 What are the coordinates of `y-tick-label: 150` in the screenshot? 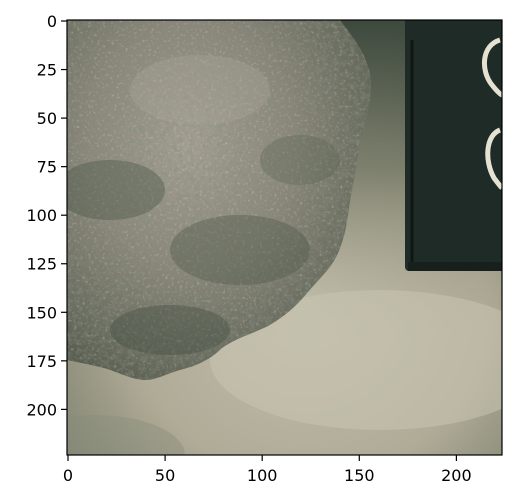 It's located at (41, 312).